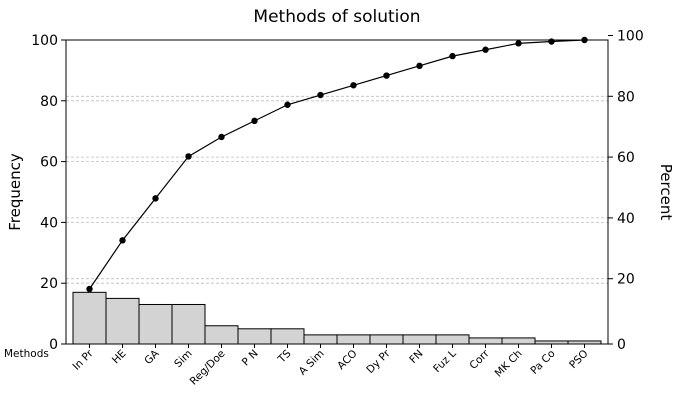  What do you see at coordinates (312, 363) in the screenshot?
I see `category-label: A Sim` at bounding box center [312, 363].